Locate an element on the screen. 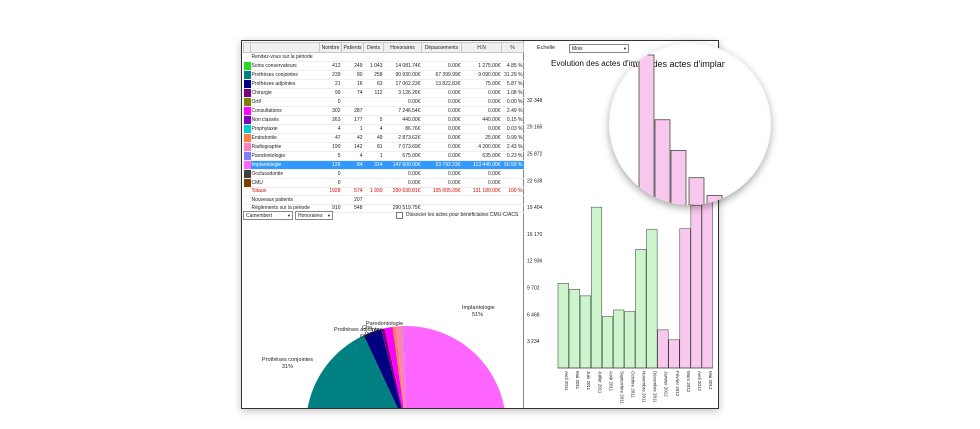  table-cell: 440.00€ is located at coordinates (402, 120).